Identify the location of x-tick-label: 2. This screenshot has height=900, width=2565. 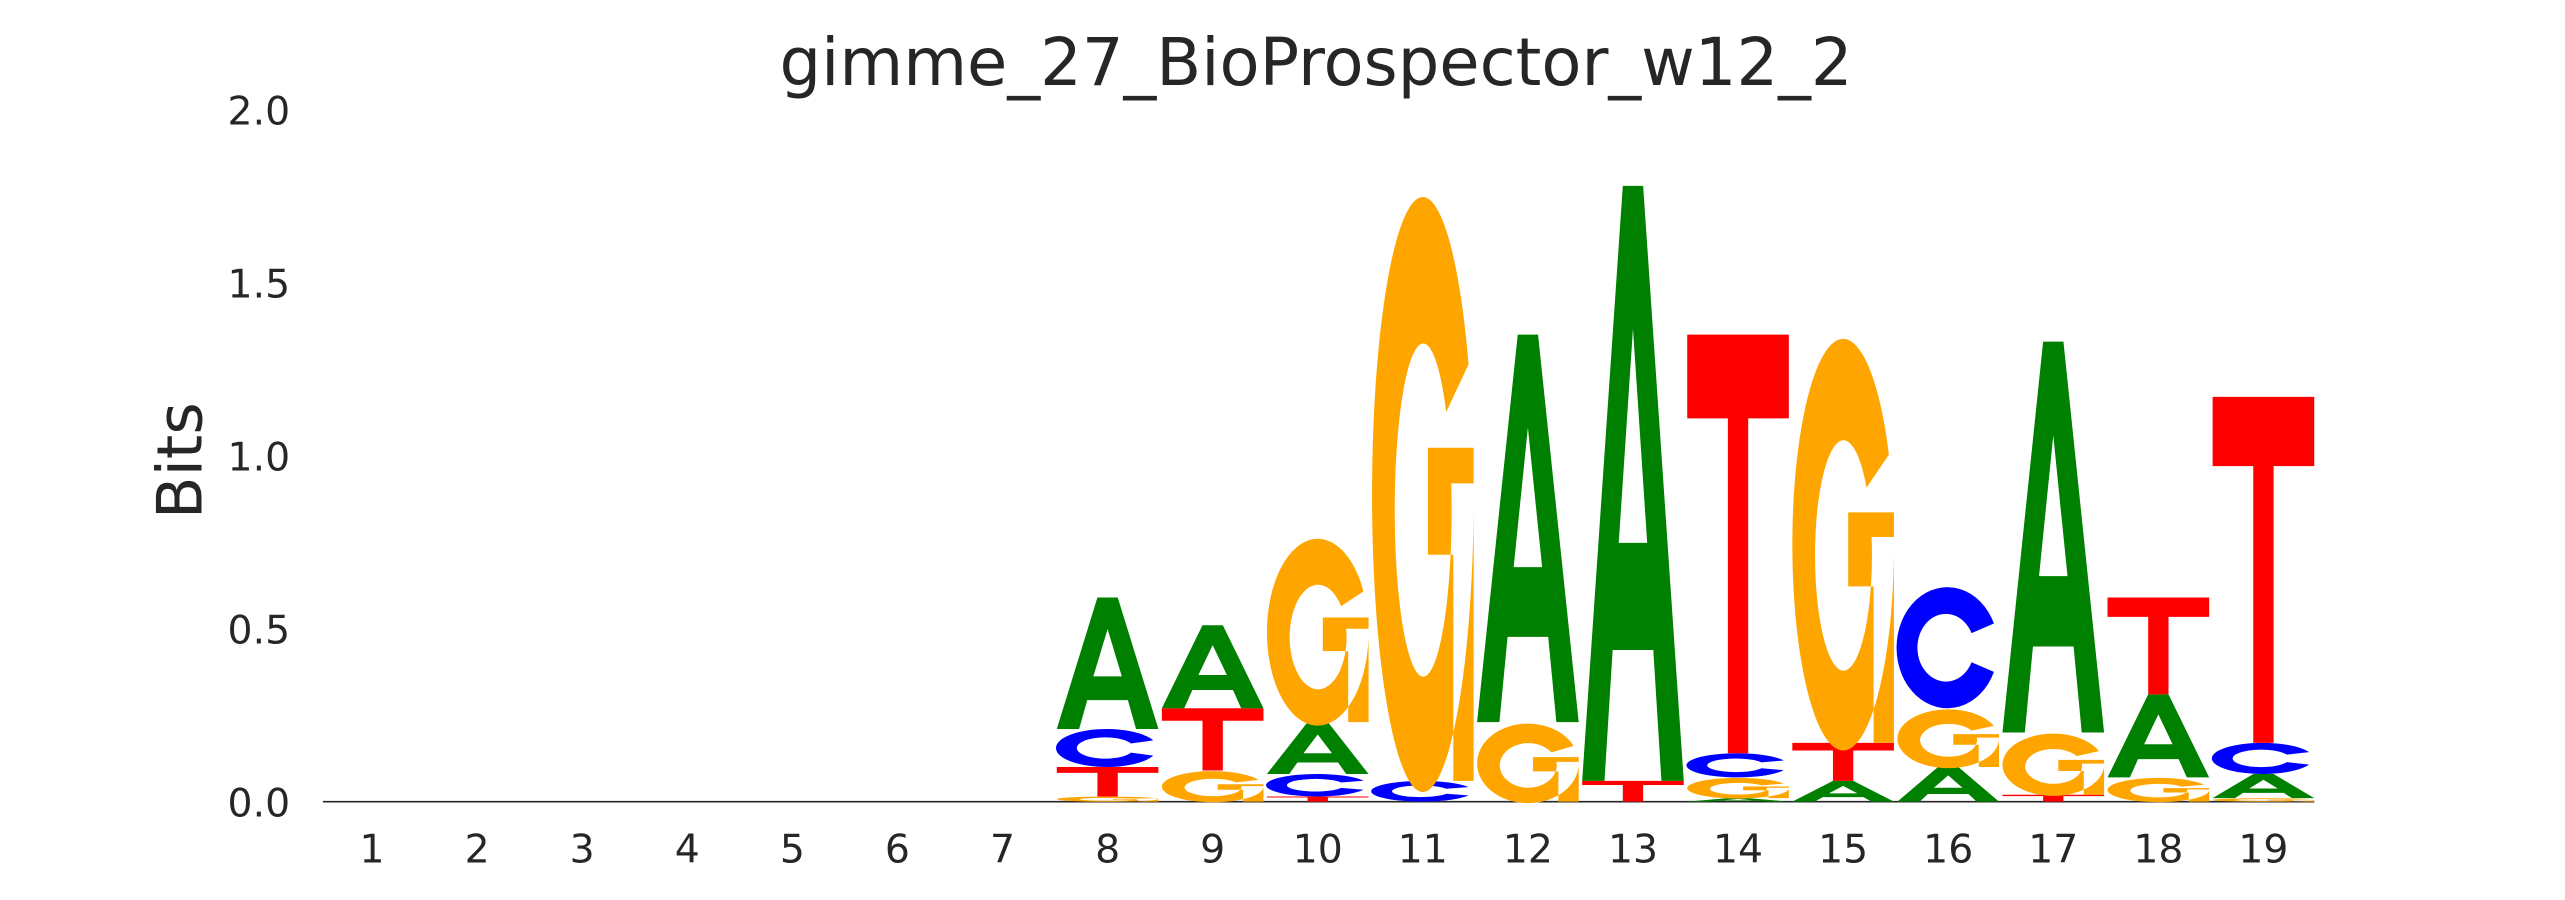
(477, 849).